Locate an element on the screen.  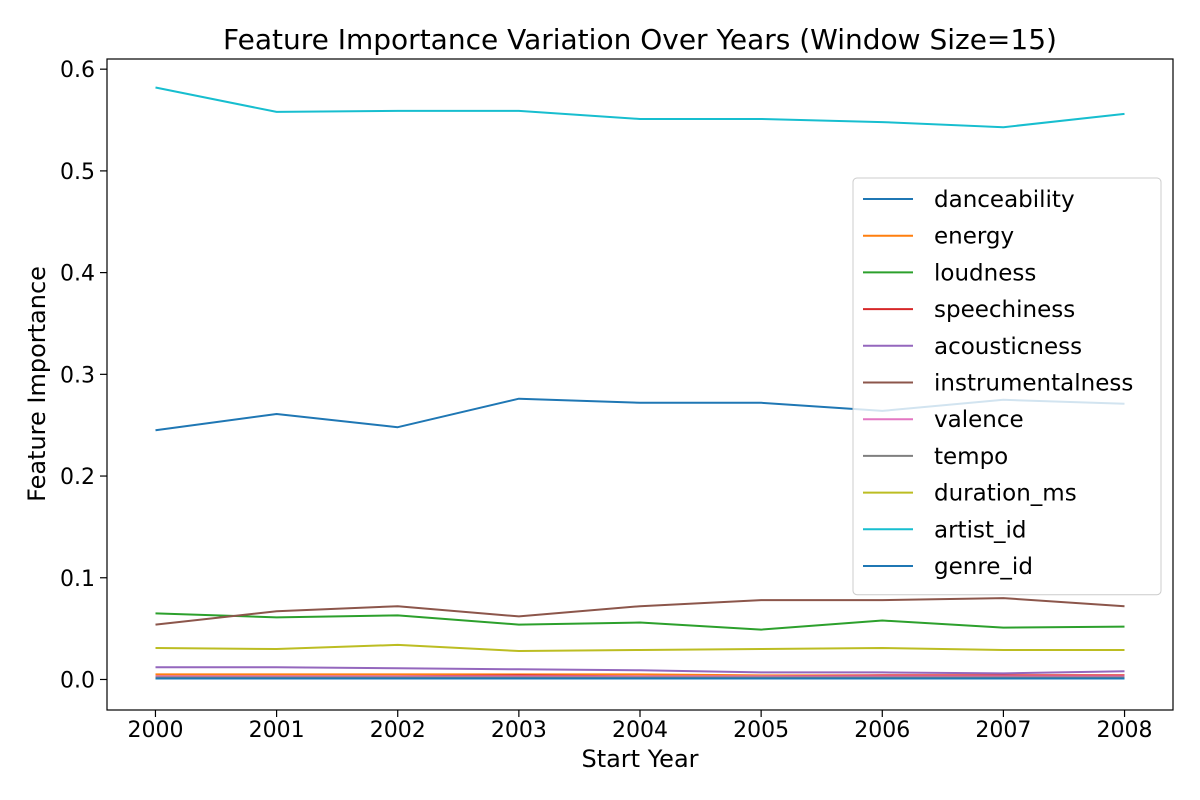
x-tick-label: 2005 is located at coordinates (761, 730).